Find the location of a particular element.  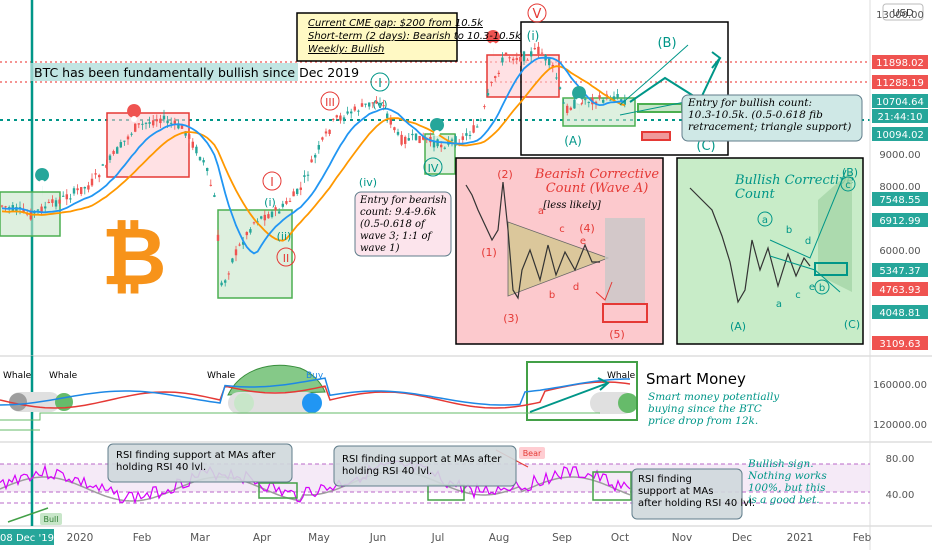

bull-tag: Bull is located at coordinates (51, 519).